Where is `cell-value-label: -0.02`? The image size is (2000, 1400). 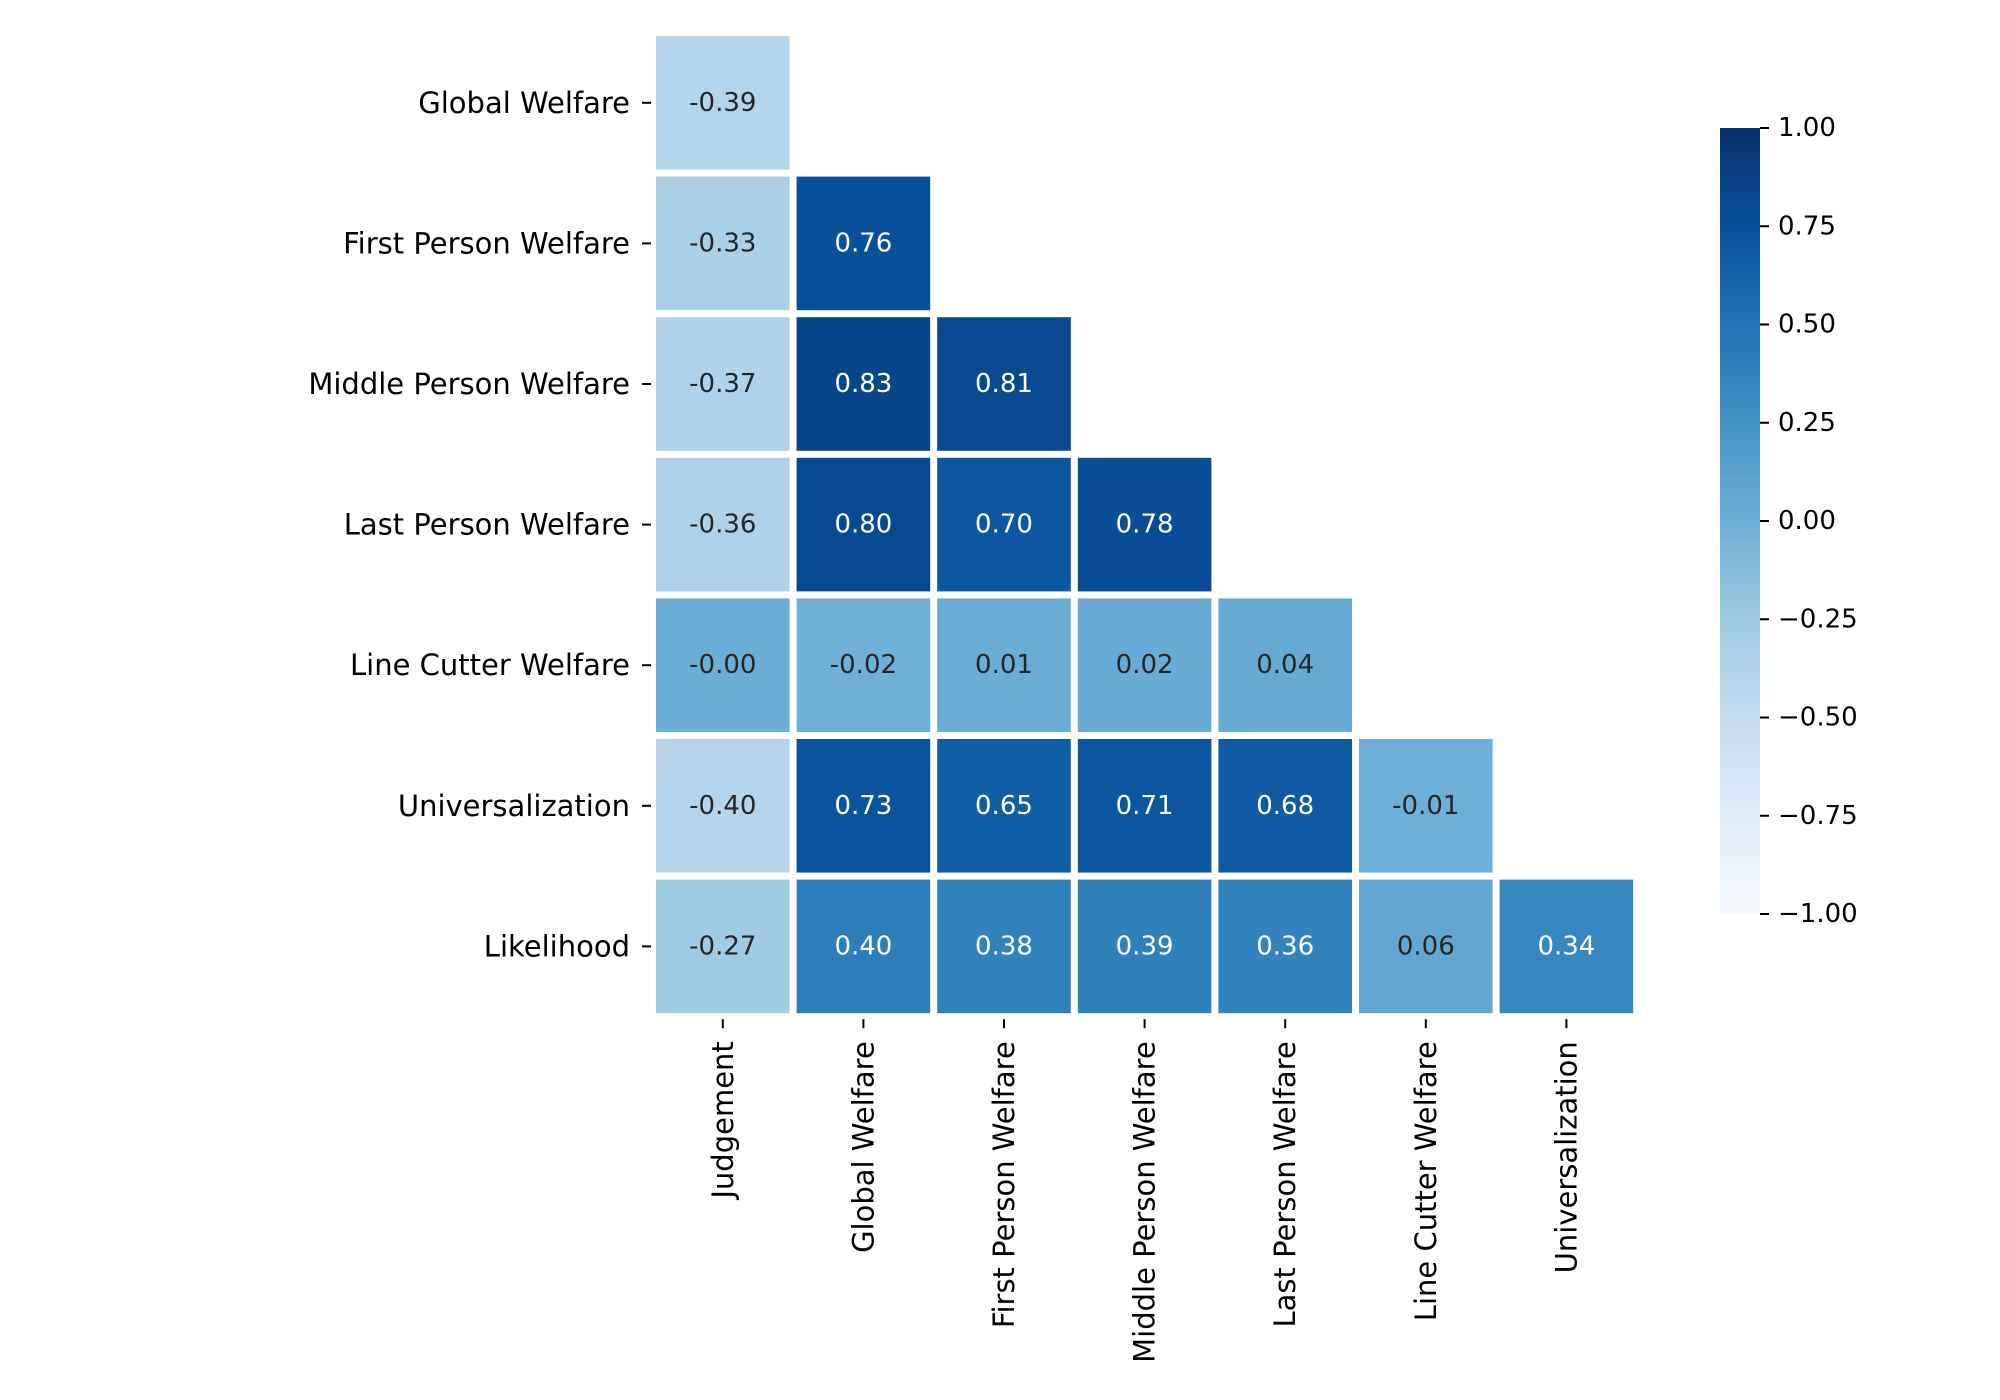
cell-value-label: -0.02 is located at coordinates (863, 665).